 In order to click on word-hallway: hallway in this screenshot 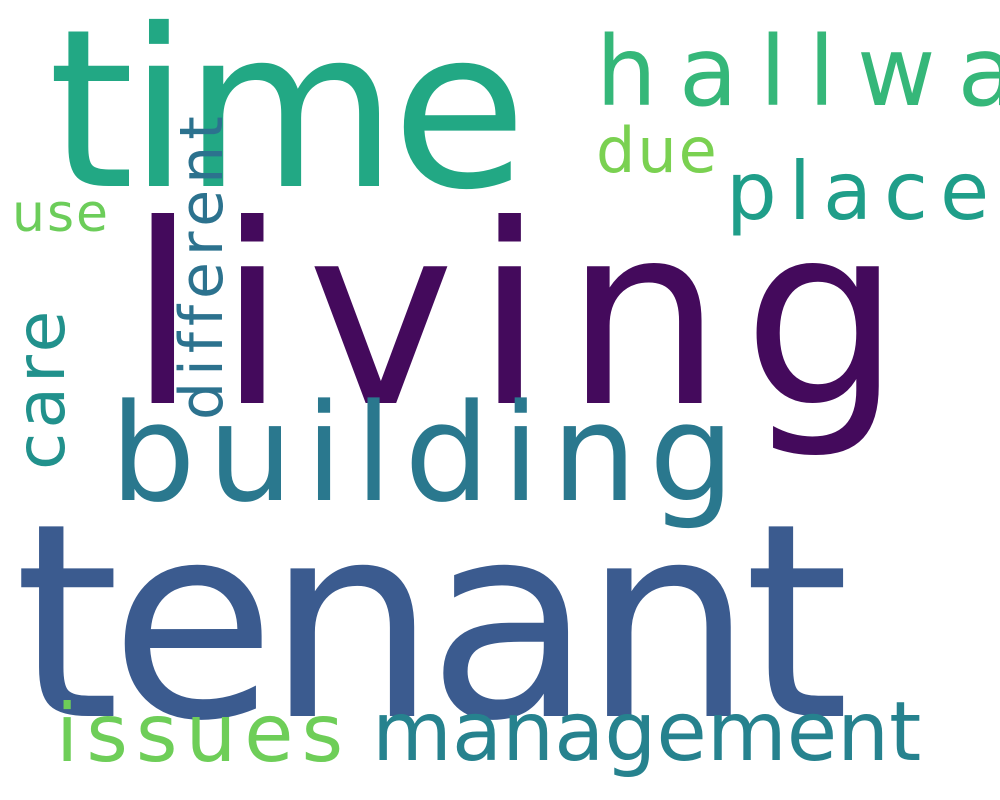, I will do `click(798, 72)`.